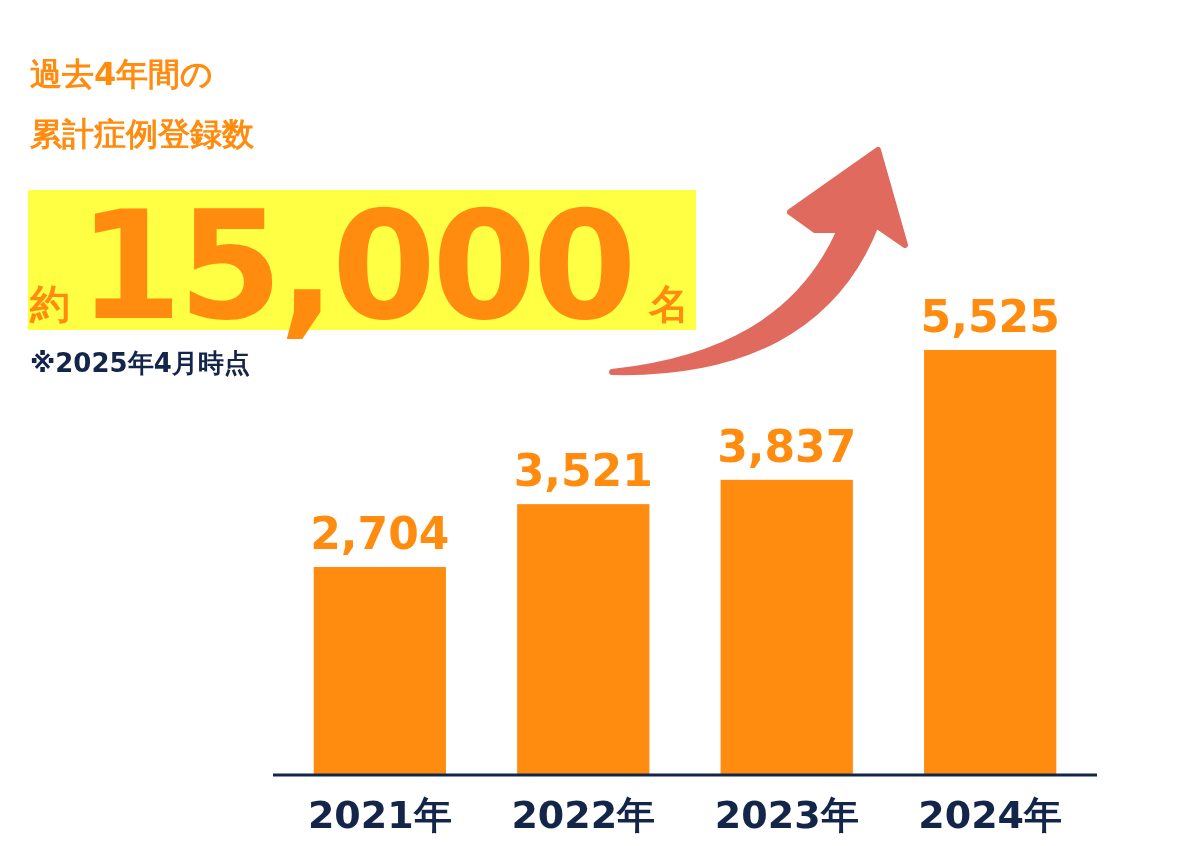 The width and height of the screenshot is (1185, 846). What do you see at coordinates (380, 533) in the screenshot?
I see `data-label: 2,704` at bounding box center [380, 533].